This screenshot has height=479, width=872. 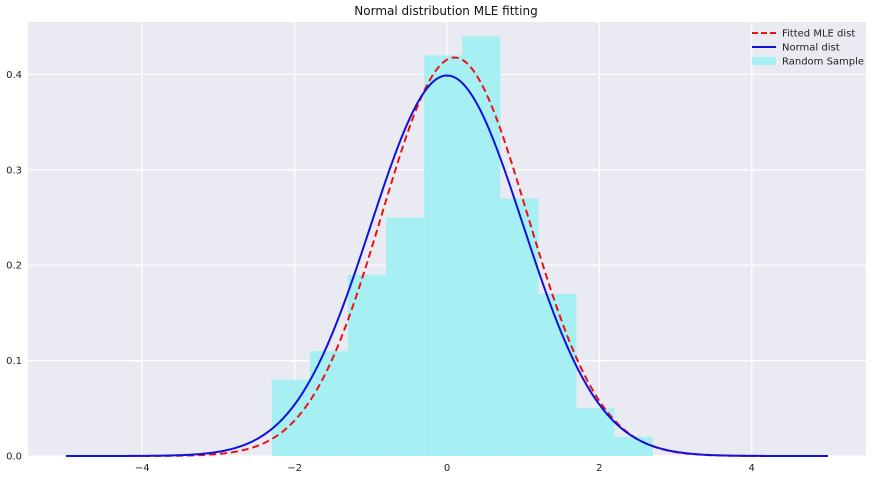 What do you see at coordinates (599, 468) in the screenshot?
I see `x-tick-label: 2` at bounding box center [599, 468].